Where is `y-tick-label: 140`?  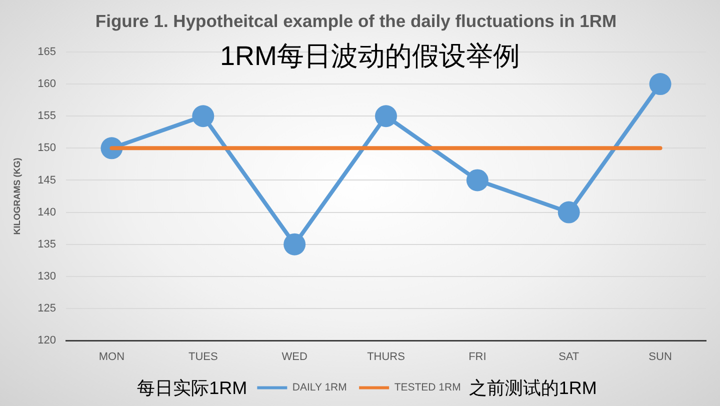 y-tick-label: 140 is located at coordinates (47, 212).